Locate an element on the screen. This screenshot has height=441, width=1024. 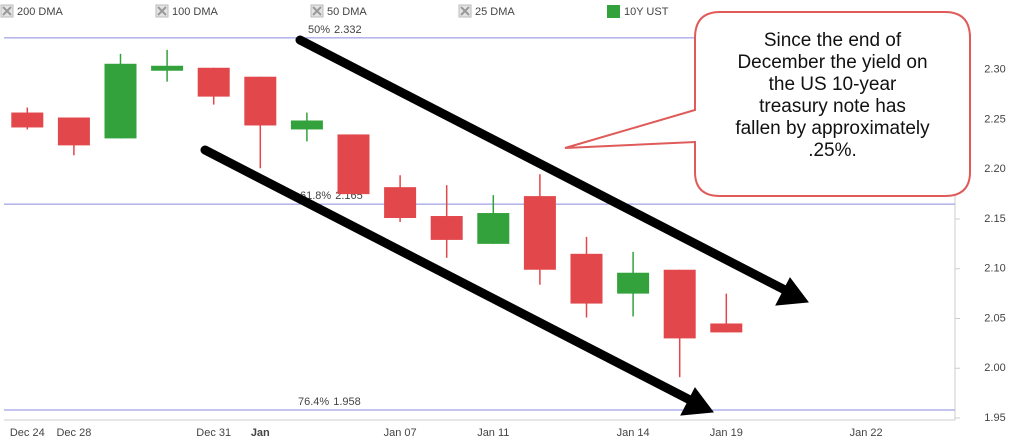
level-label: 50% 2.332 is located at coordinates (335, 30).